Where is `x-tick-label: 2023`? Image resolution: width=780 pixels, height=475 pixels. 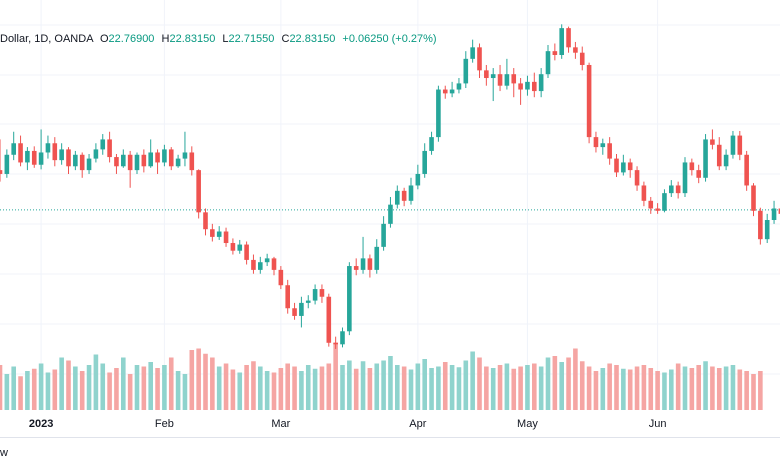 x-tick-label: 2023 is located at coordinates (41, 424).